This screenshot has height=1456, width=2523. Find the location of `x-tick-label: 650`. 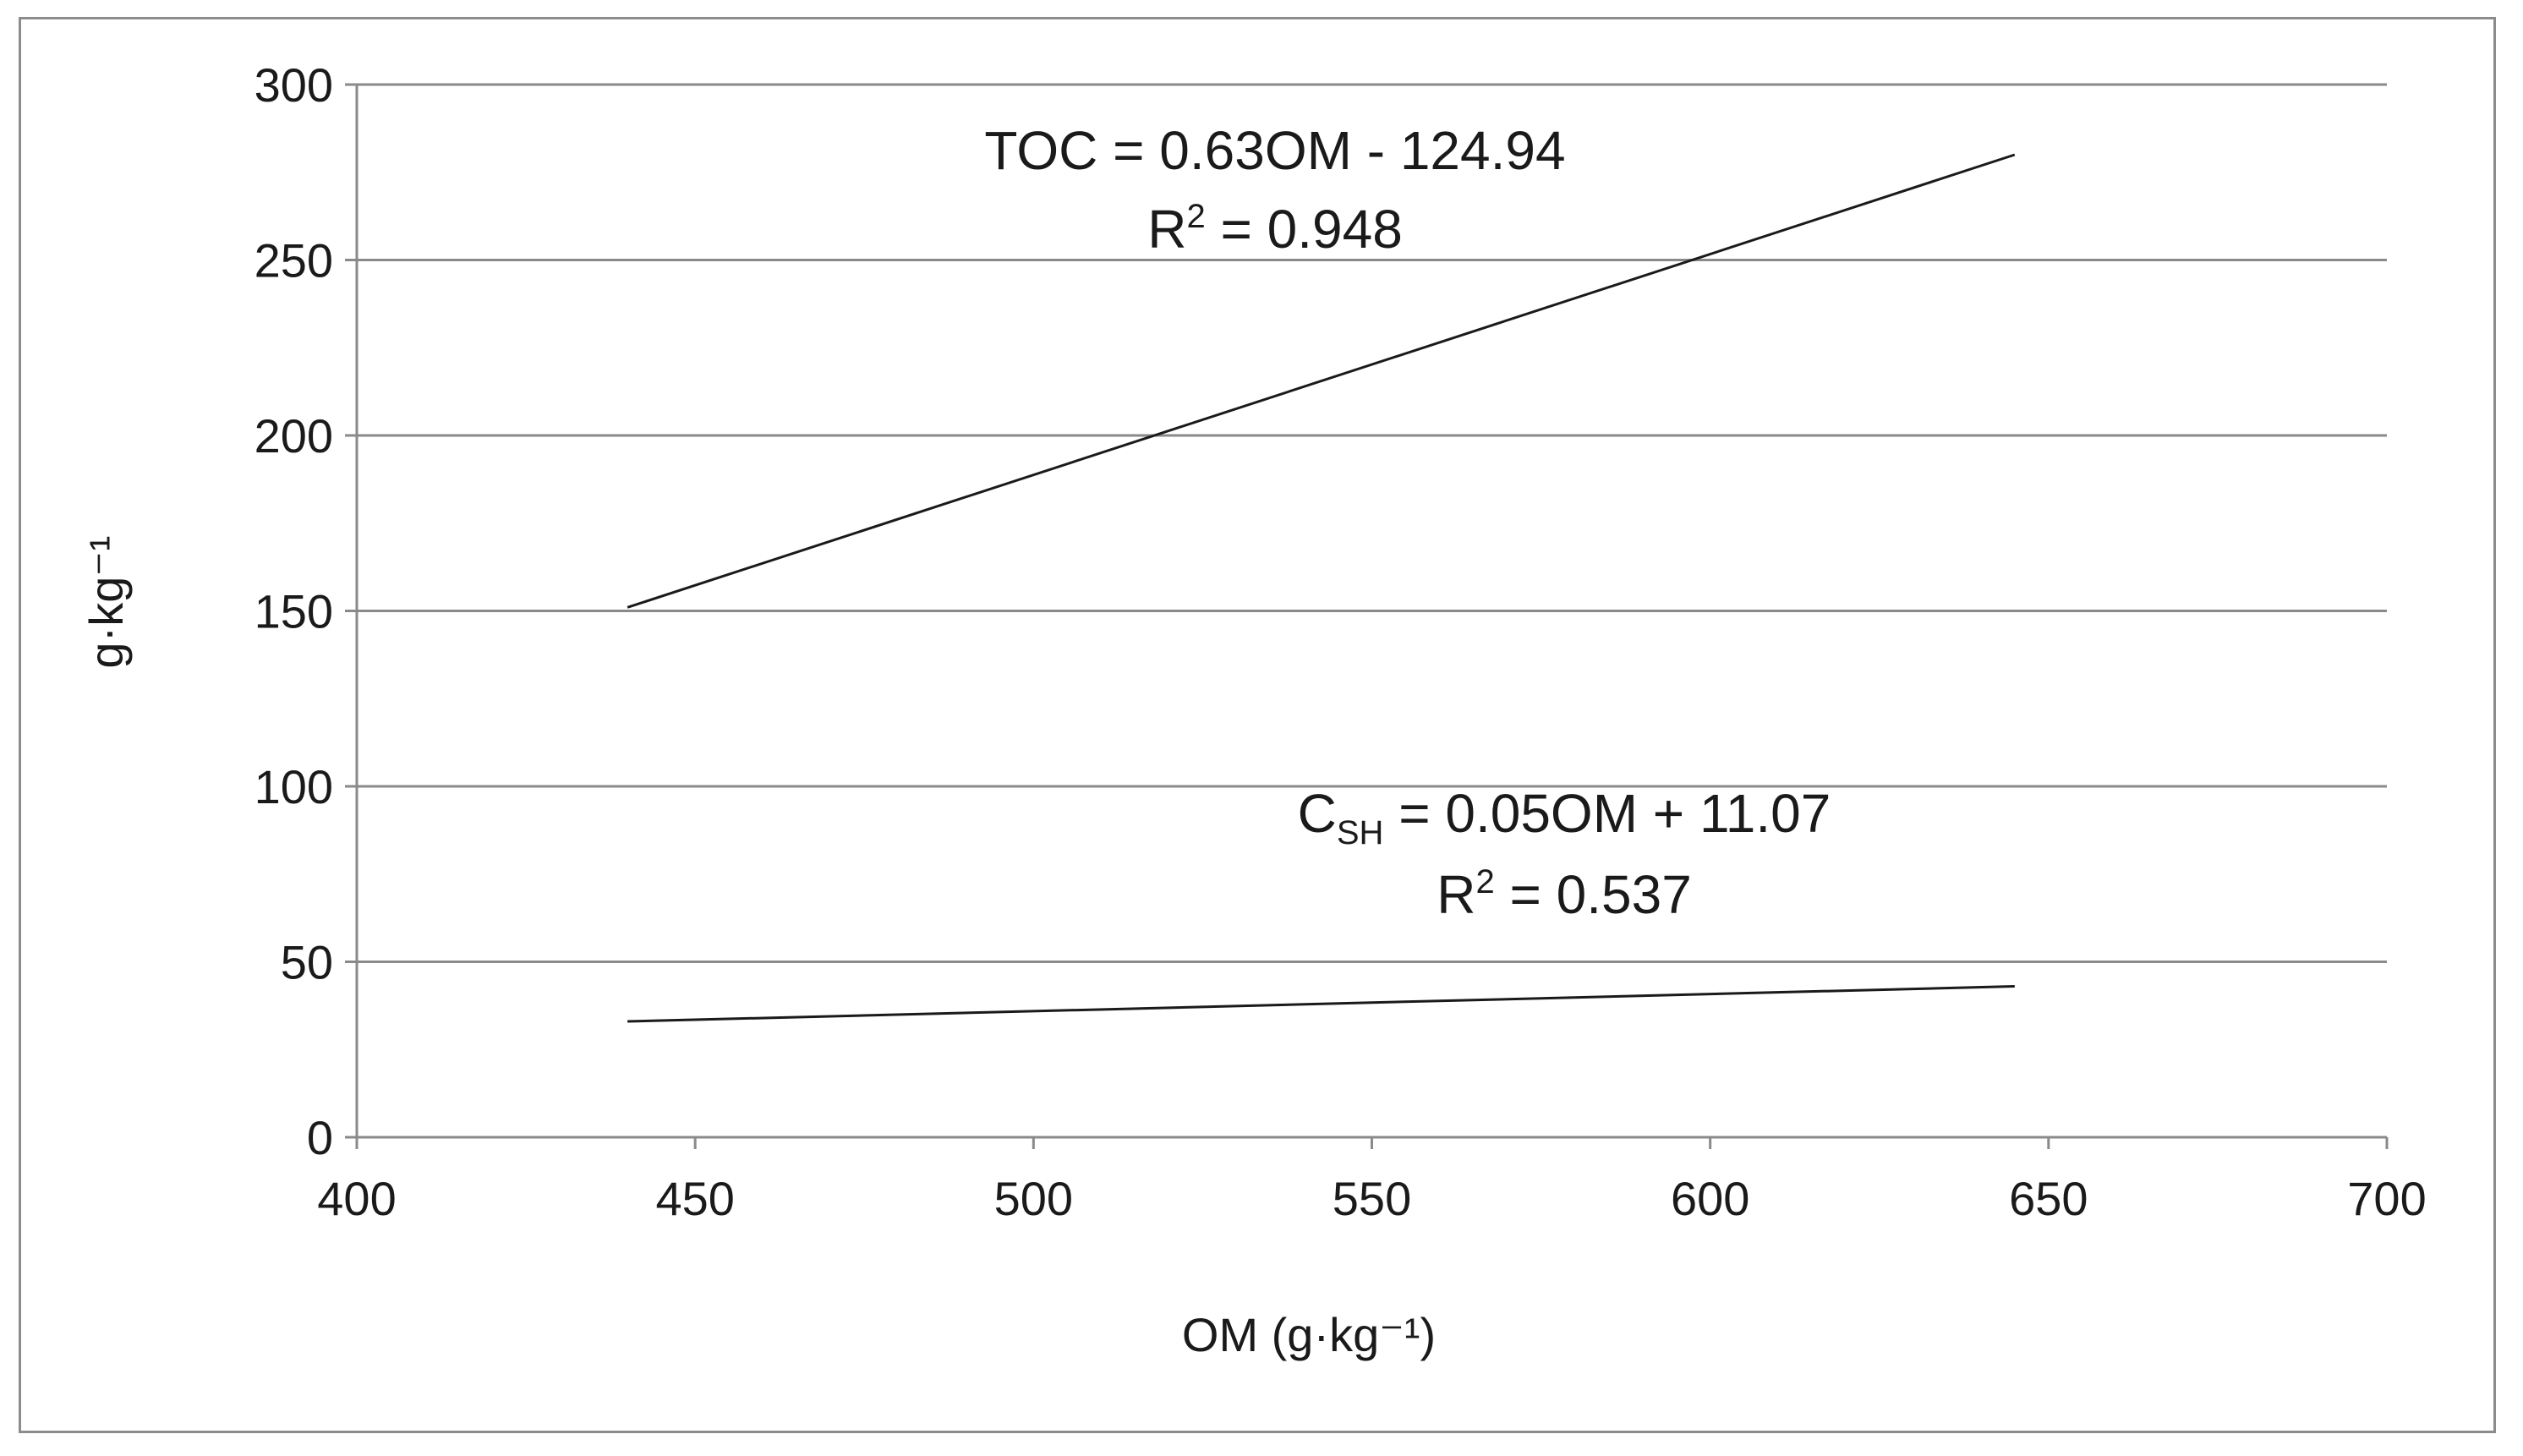

x-tick-label: 650 is located at coordinates (2048, 1198).